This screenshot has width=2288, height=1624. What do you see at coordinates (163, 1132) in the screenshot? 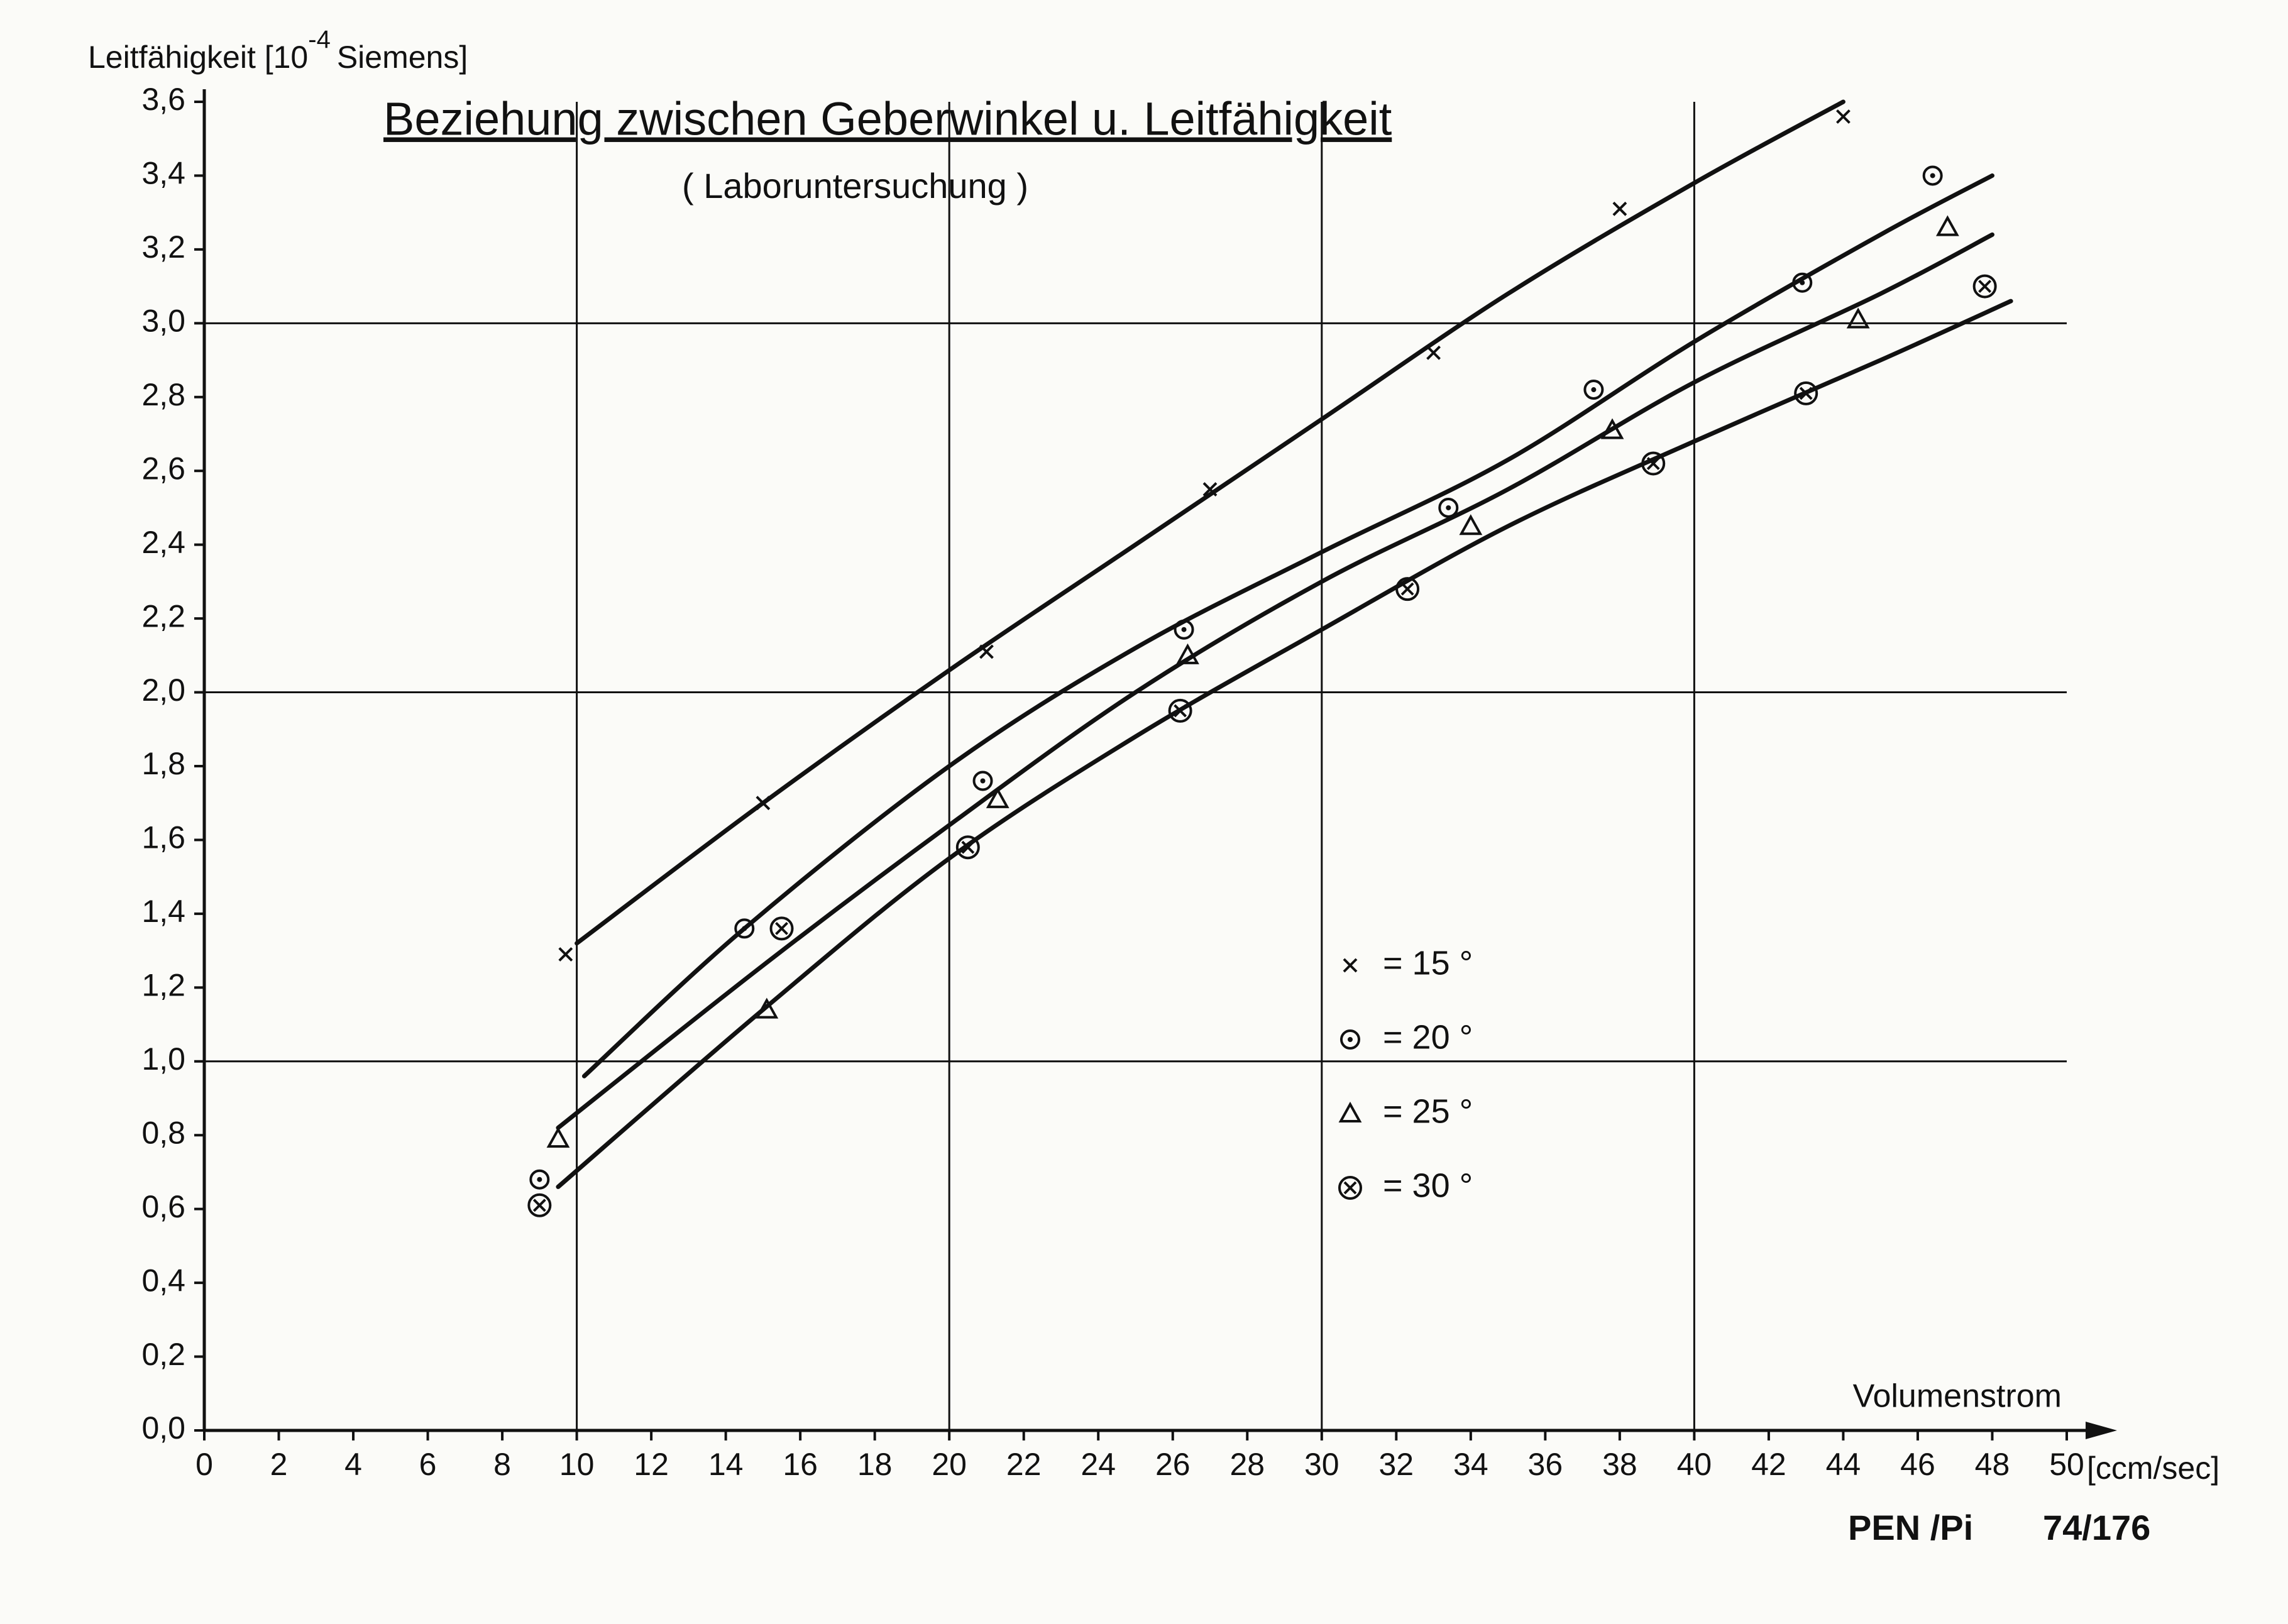
I see `y-tick-label: 0,8` at bounding box center [163, 1132].